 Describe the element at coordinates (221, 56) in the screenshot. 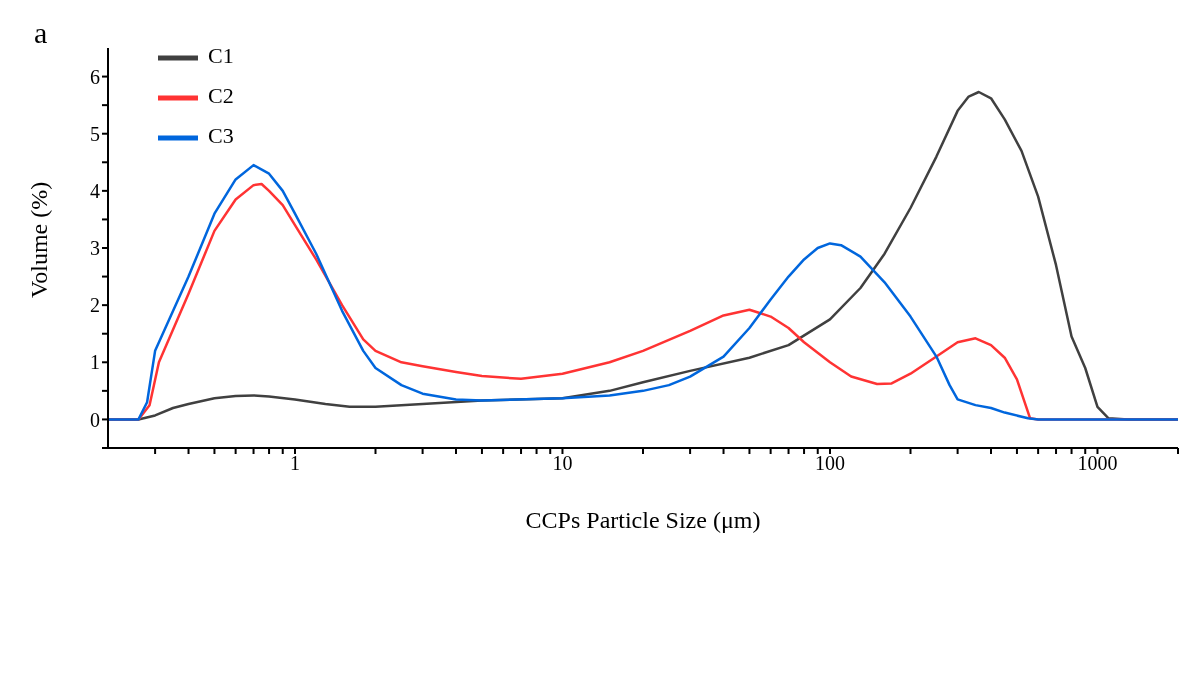

I see `legend-label: C1` at that location.